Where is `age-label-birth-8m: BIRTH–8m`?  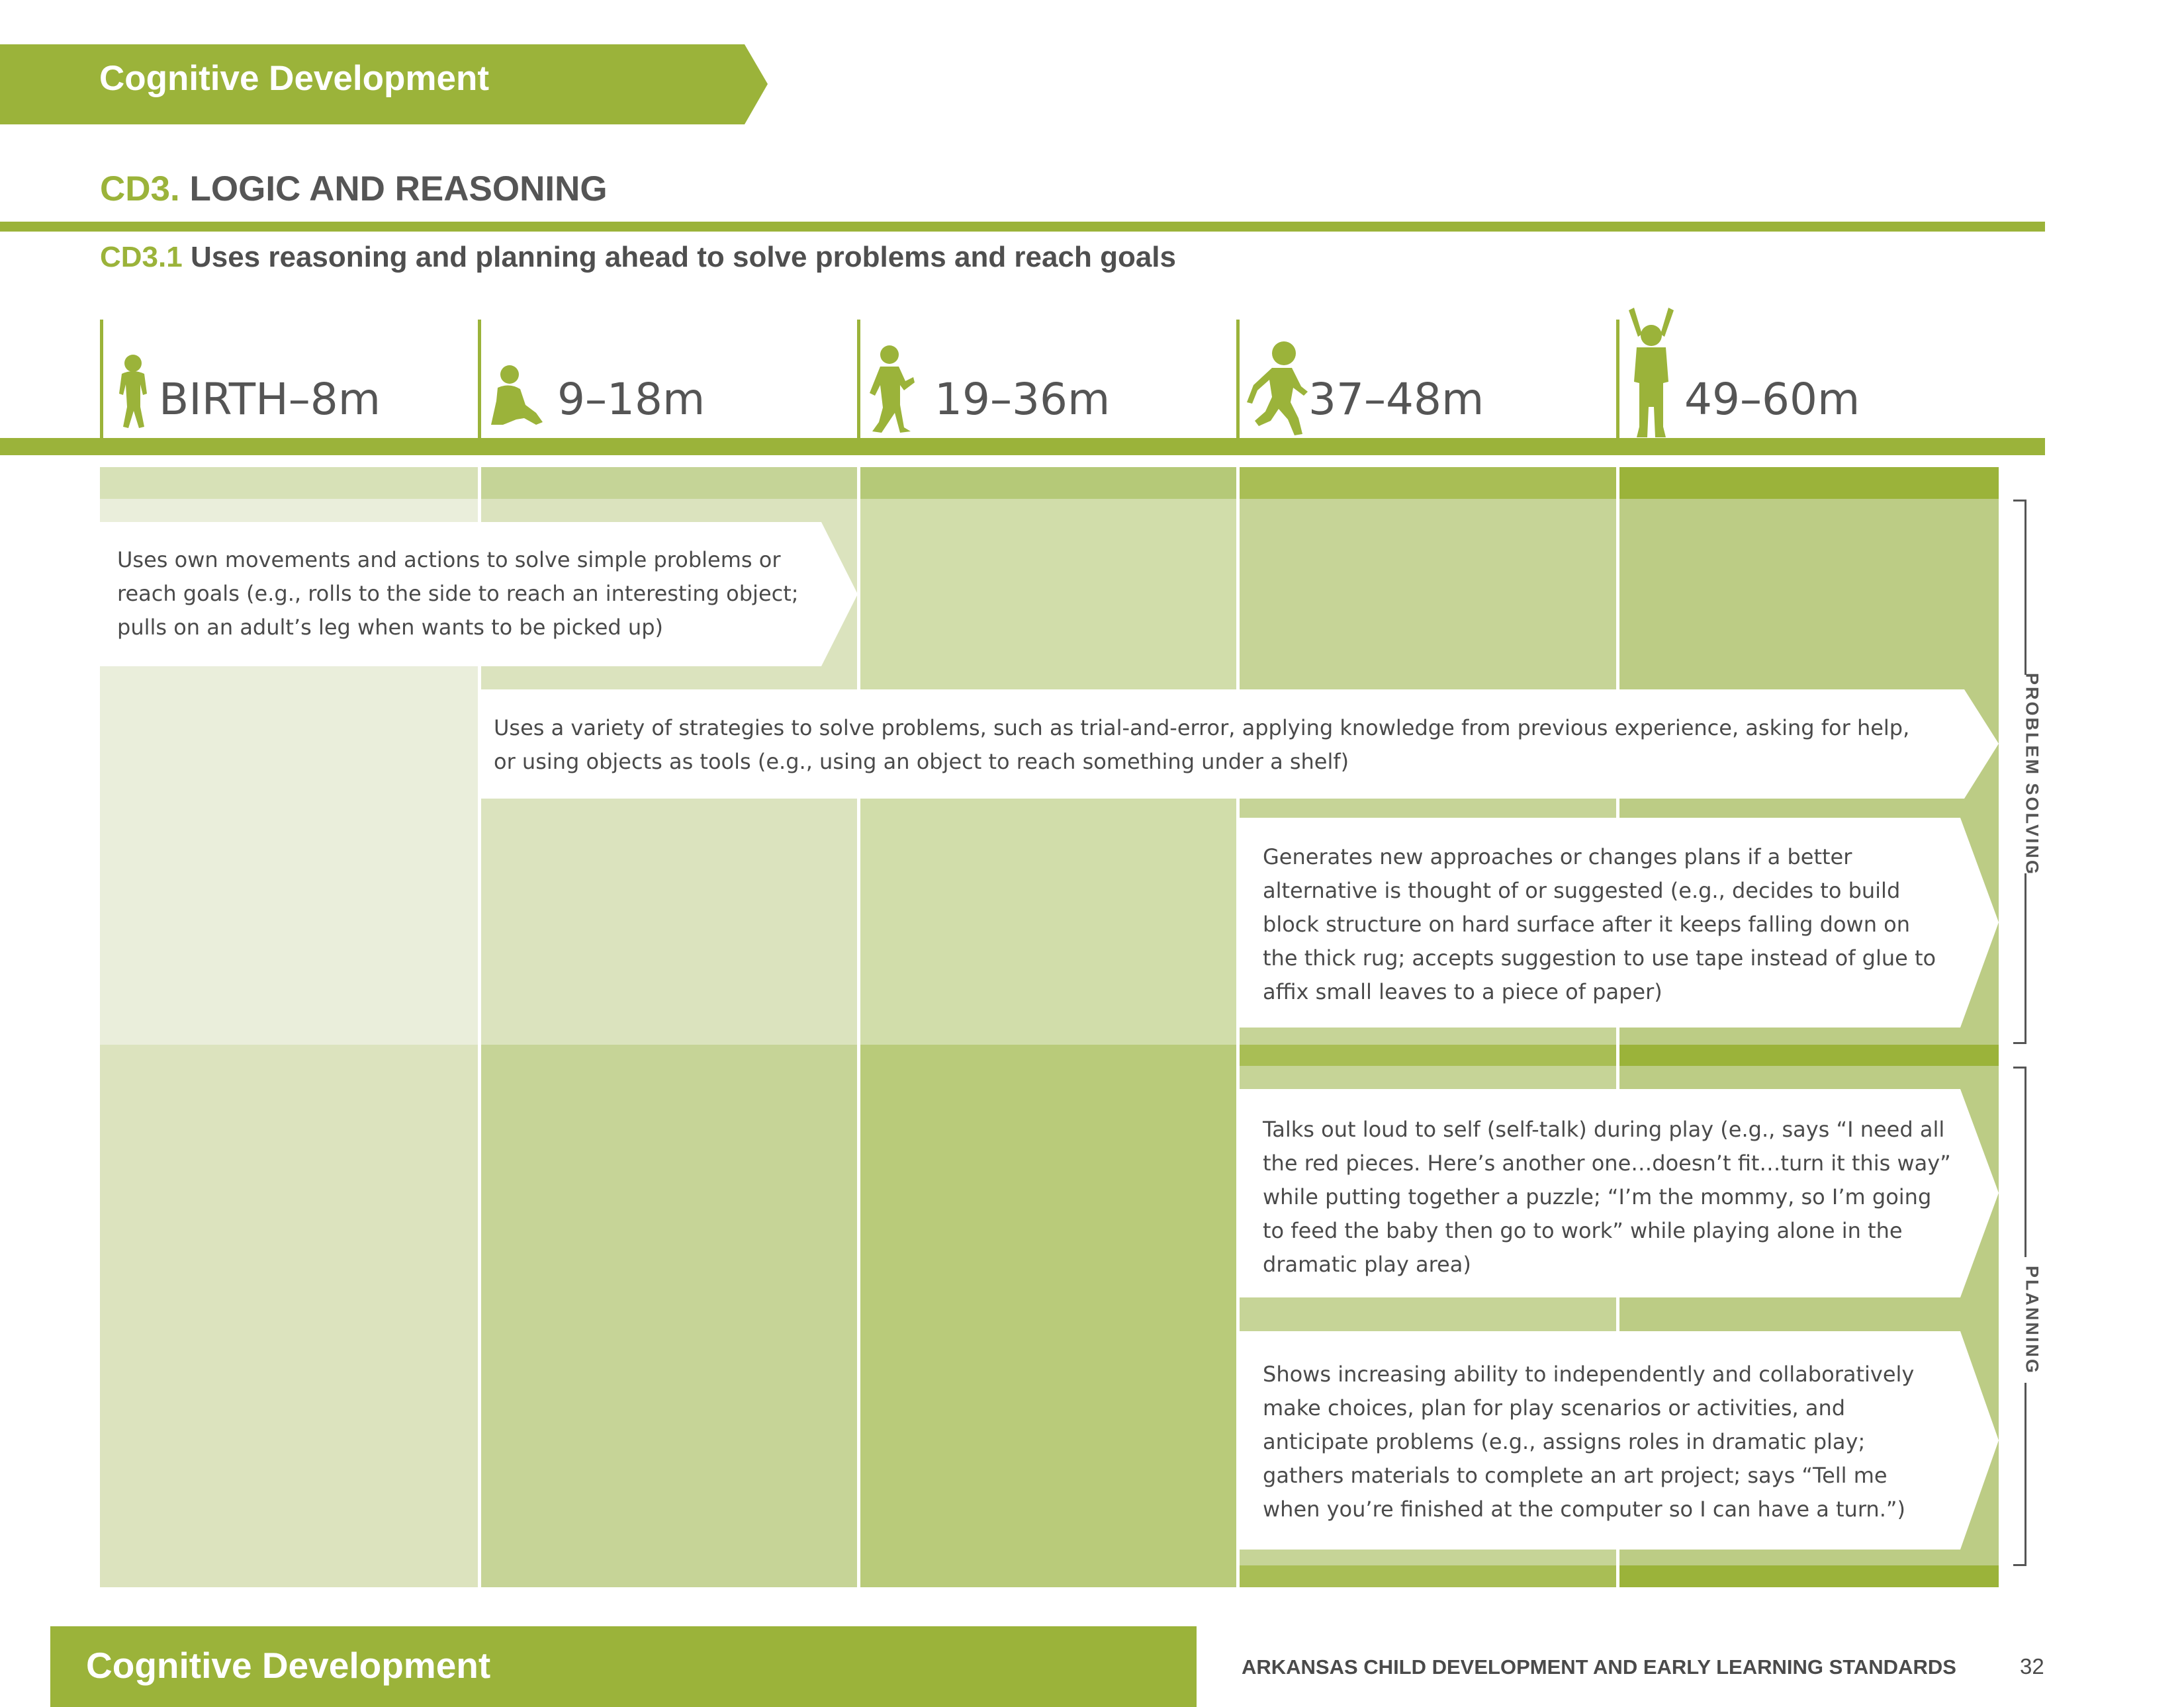
age-label-birth-8m: BIRTH–8m is located at coordinates (270, 399).